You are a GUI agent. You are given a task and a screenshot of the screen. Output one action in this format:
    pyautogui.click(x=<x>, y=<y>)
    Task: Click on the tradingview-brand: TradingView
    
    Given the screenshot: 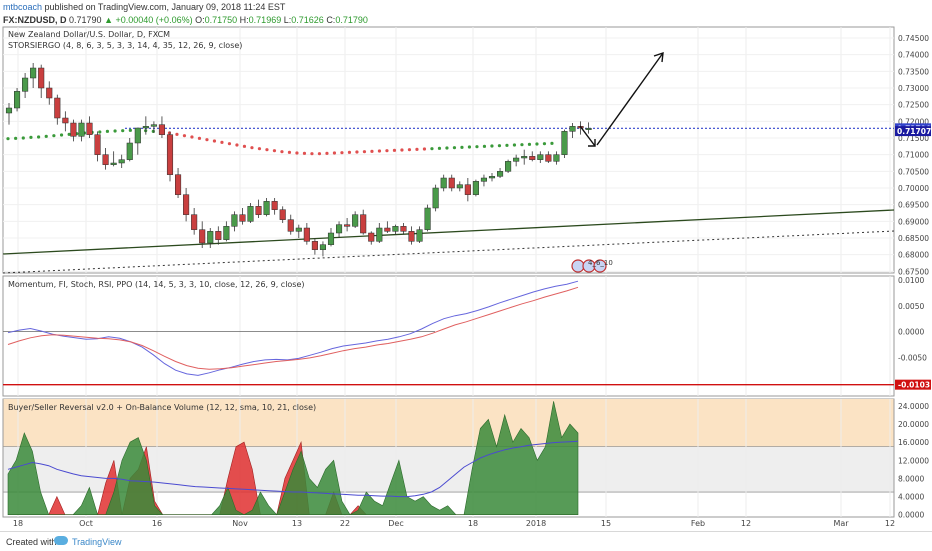 What is the action you would take?
    pyautogui.click(x=97, y=542)
    